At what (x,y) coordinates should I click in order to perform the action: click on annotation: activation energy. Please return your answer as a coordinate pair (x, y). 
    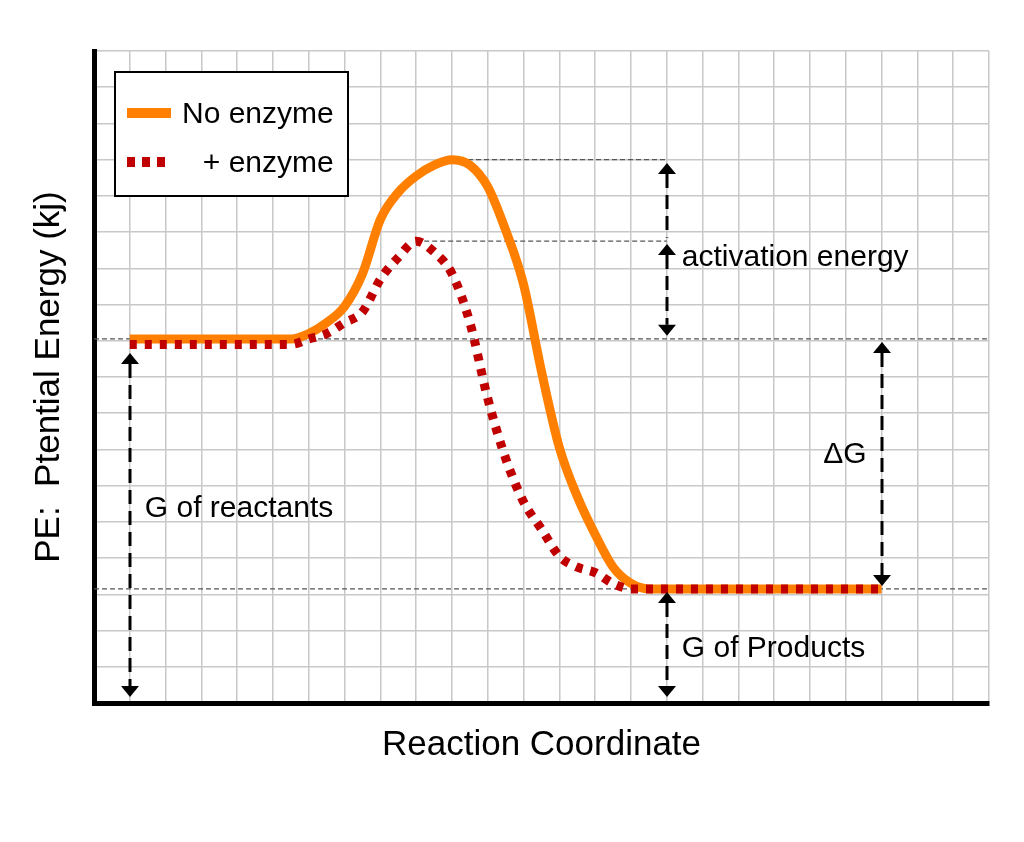
    Looking at the image, I should click on (795, 255).